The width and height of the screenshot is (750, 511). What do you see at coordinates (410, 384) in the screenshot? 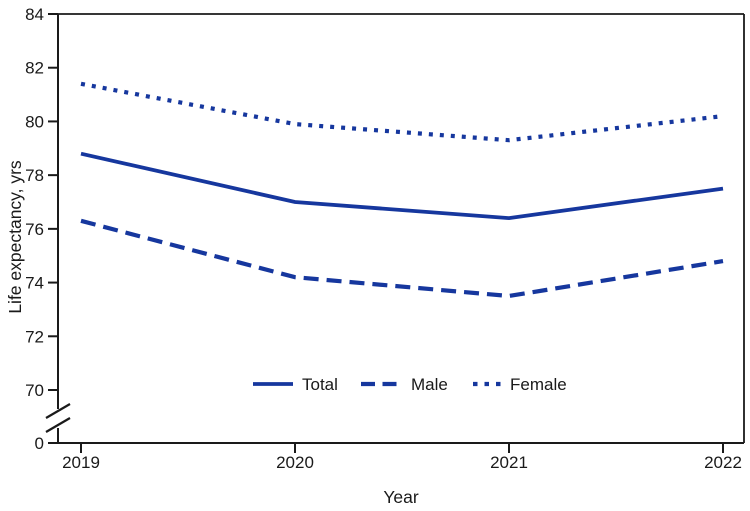
I see `legend: Total Male Female` at bounding box center [410, 384].